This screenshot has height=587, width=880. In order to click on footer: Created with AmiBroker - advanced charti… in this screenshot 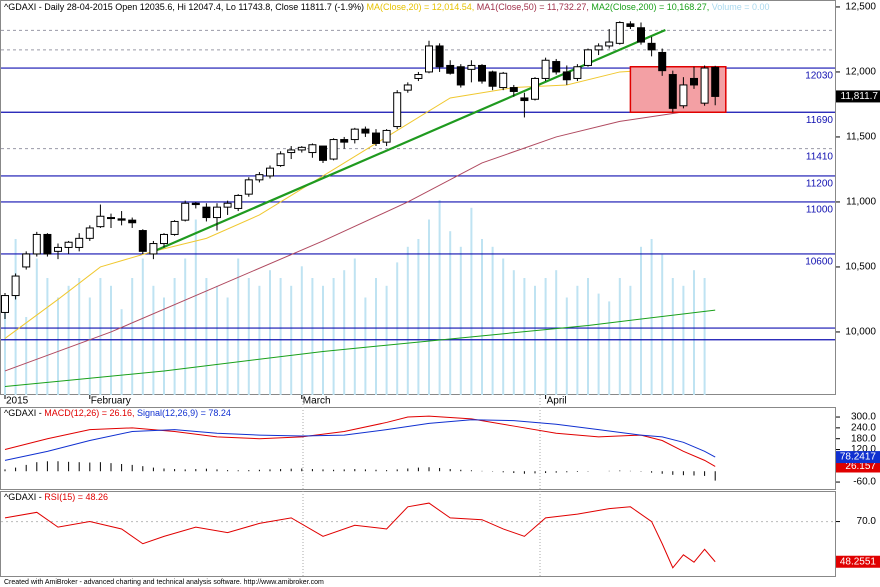, I will do `click(164, 582)`.